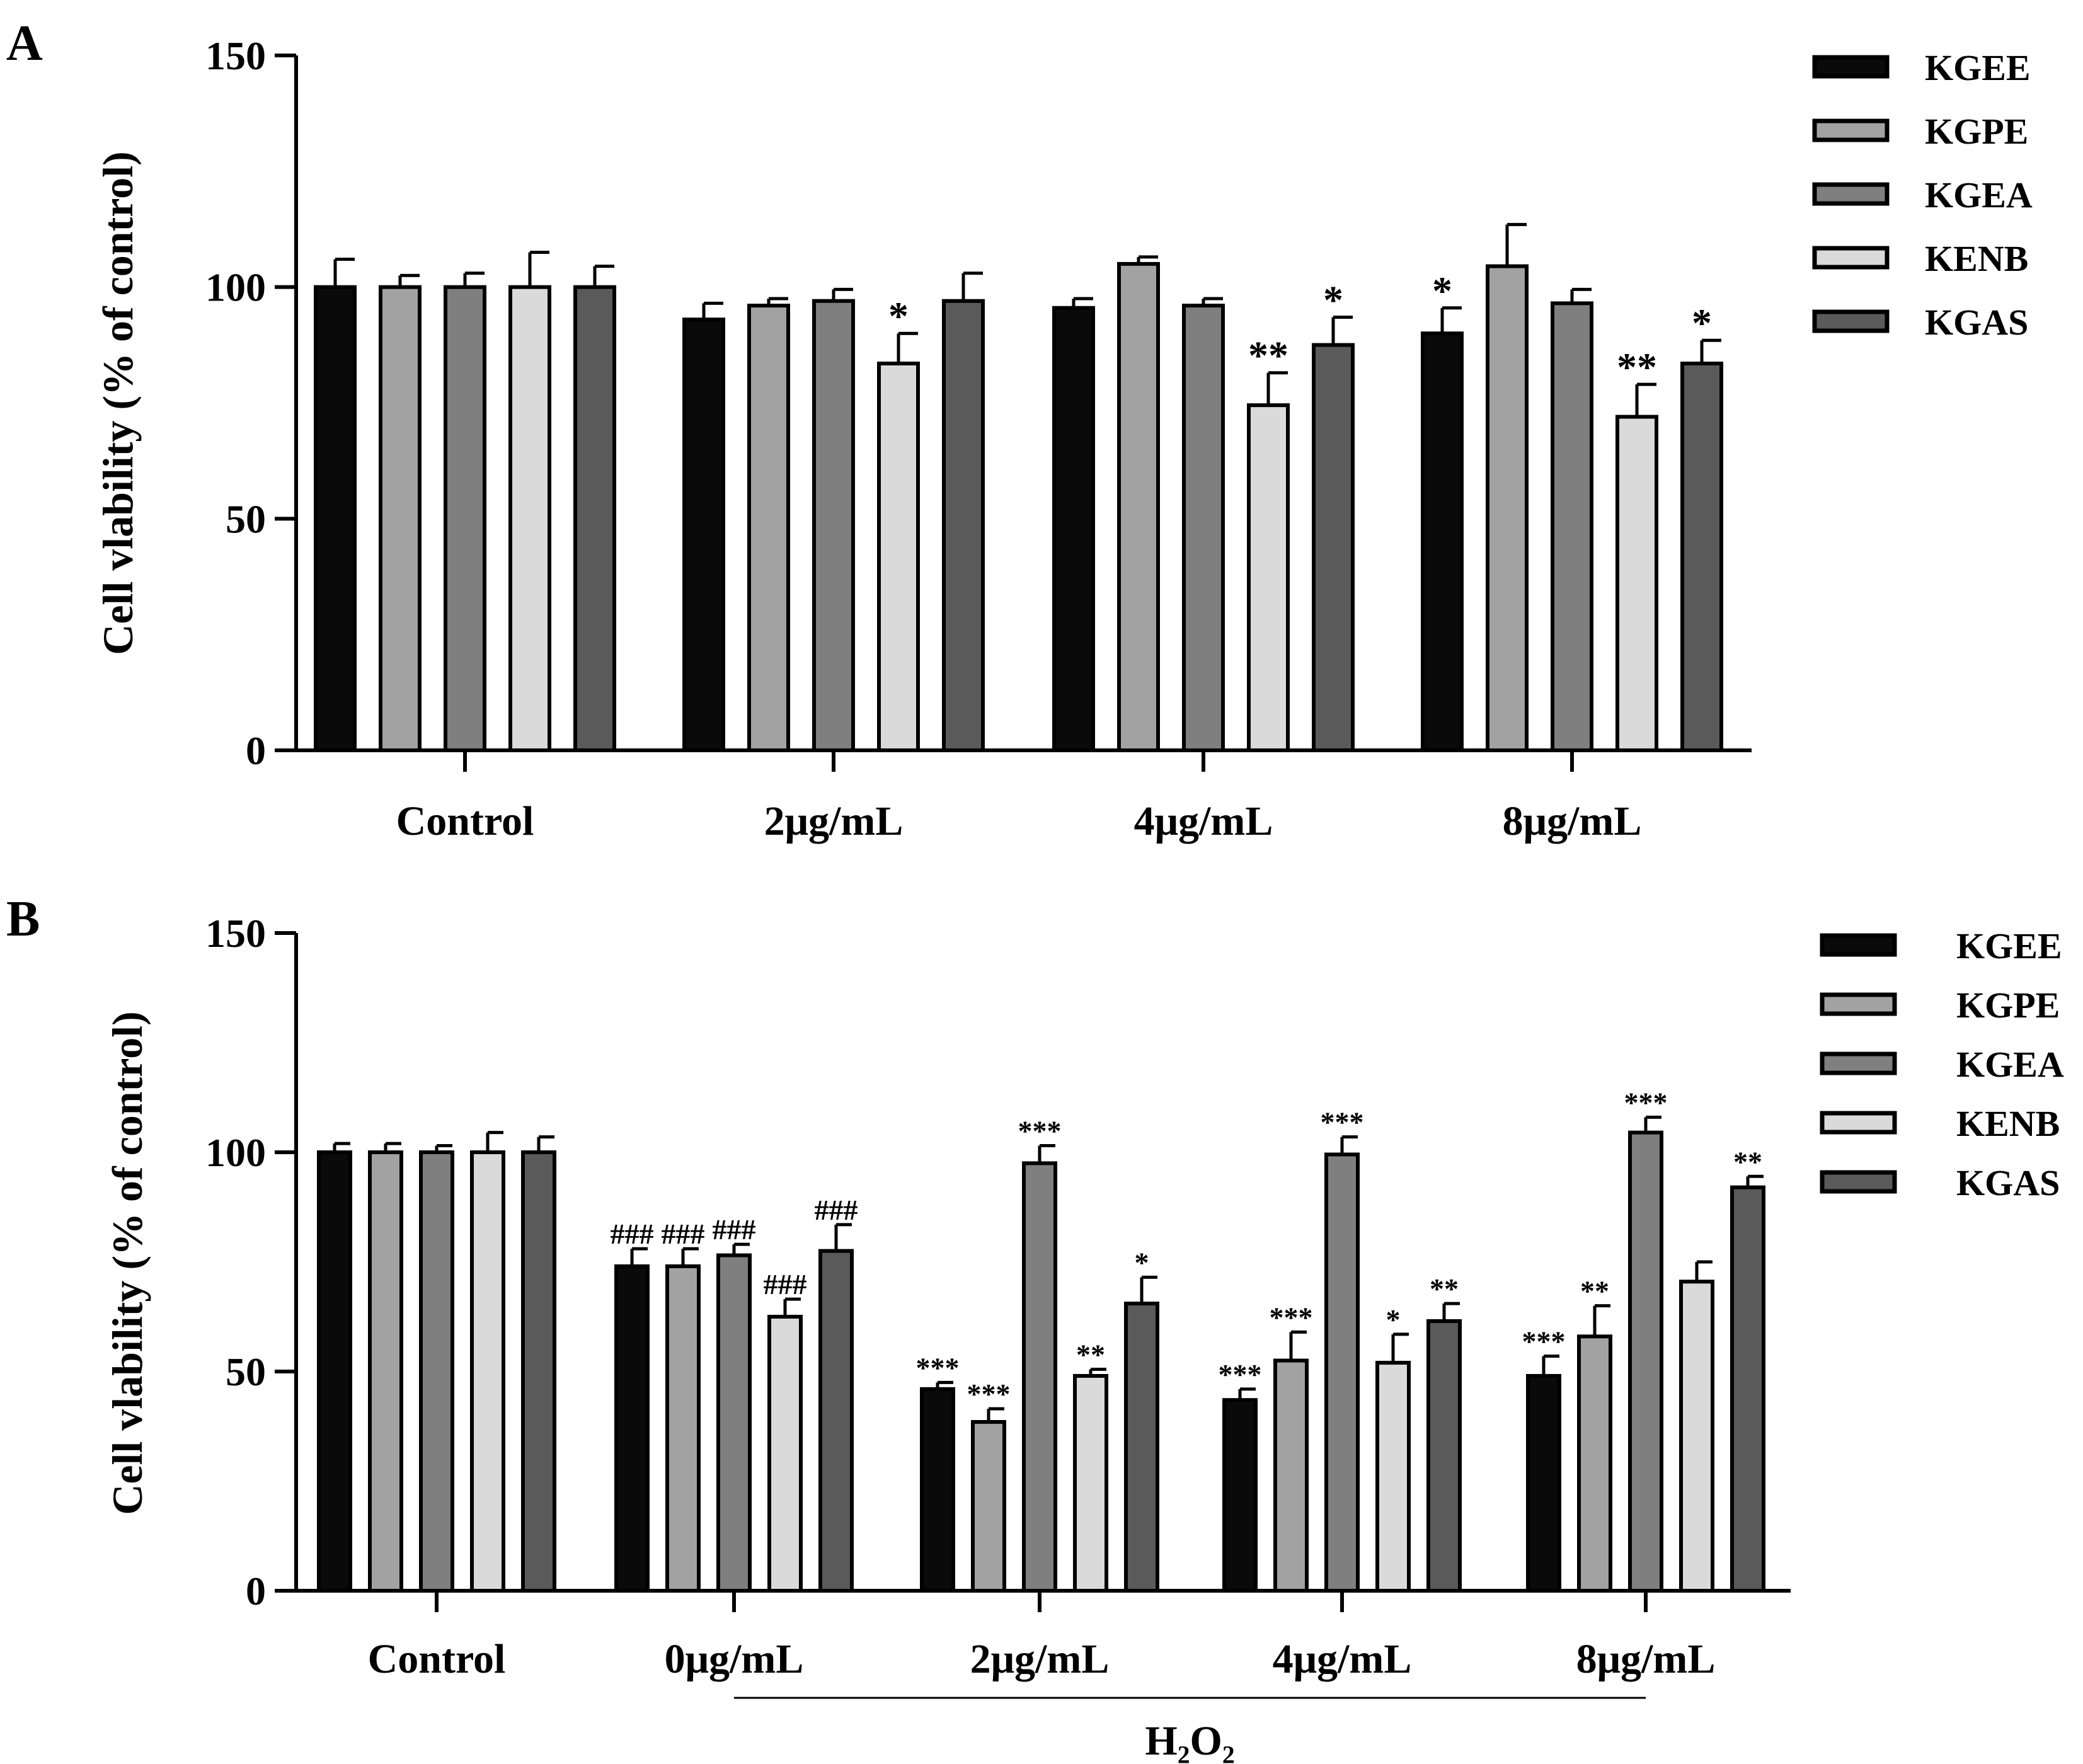  I want to click on sig-label-kgee-8-g-ml: ***, so click(1544, 1342).